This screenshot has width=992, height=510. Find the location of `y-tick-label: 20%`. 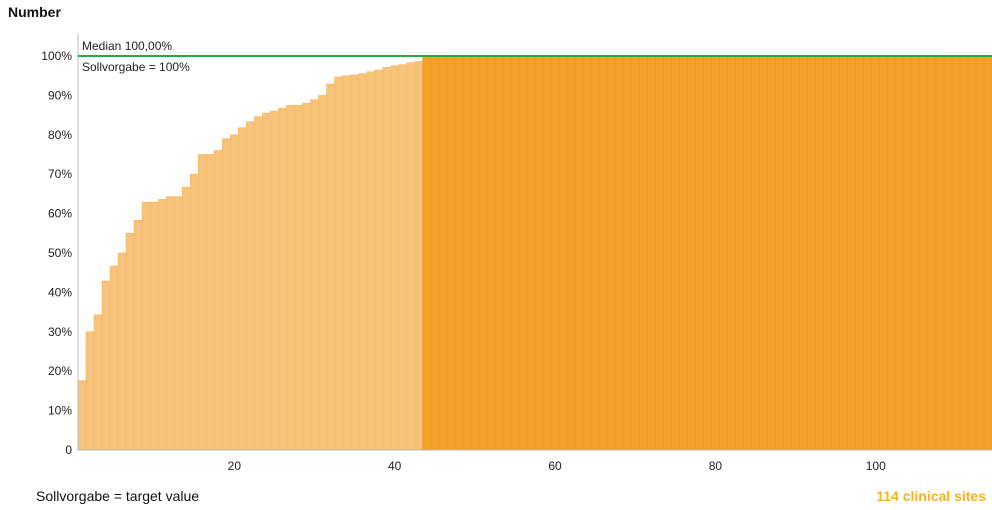

y-tick-label: 20% is located at coordinates (60, 371).